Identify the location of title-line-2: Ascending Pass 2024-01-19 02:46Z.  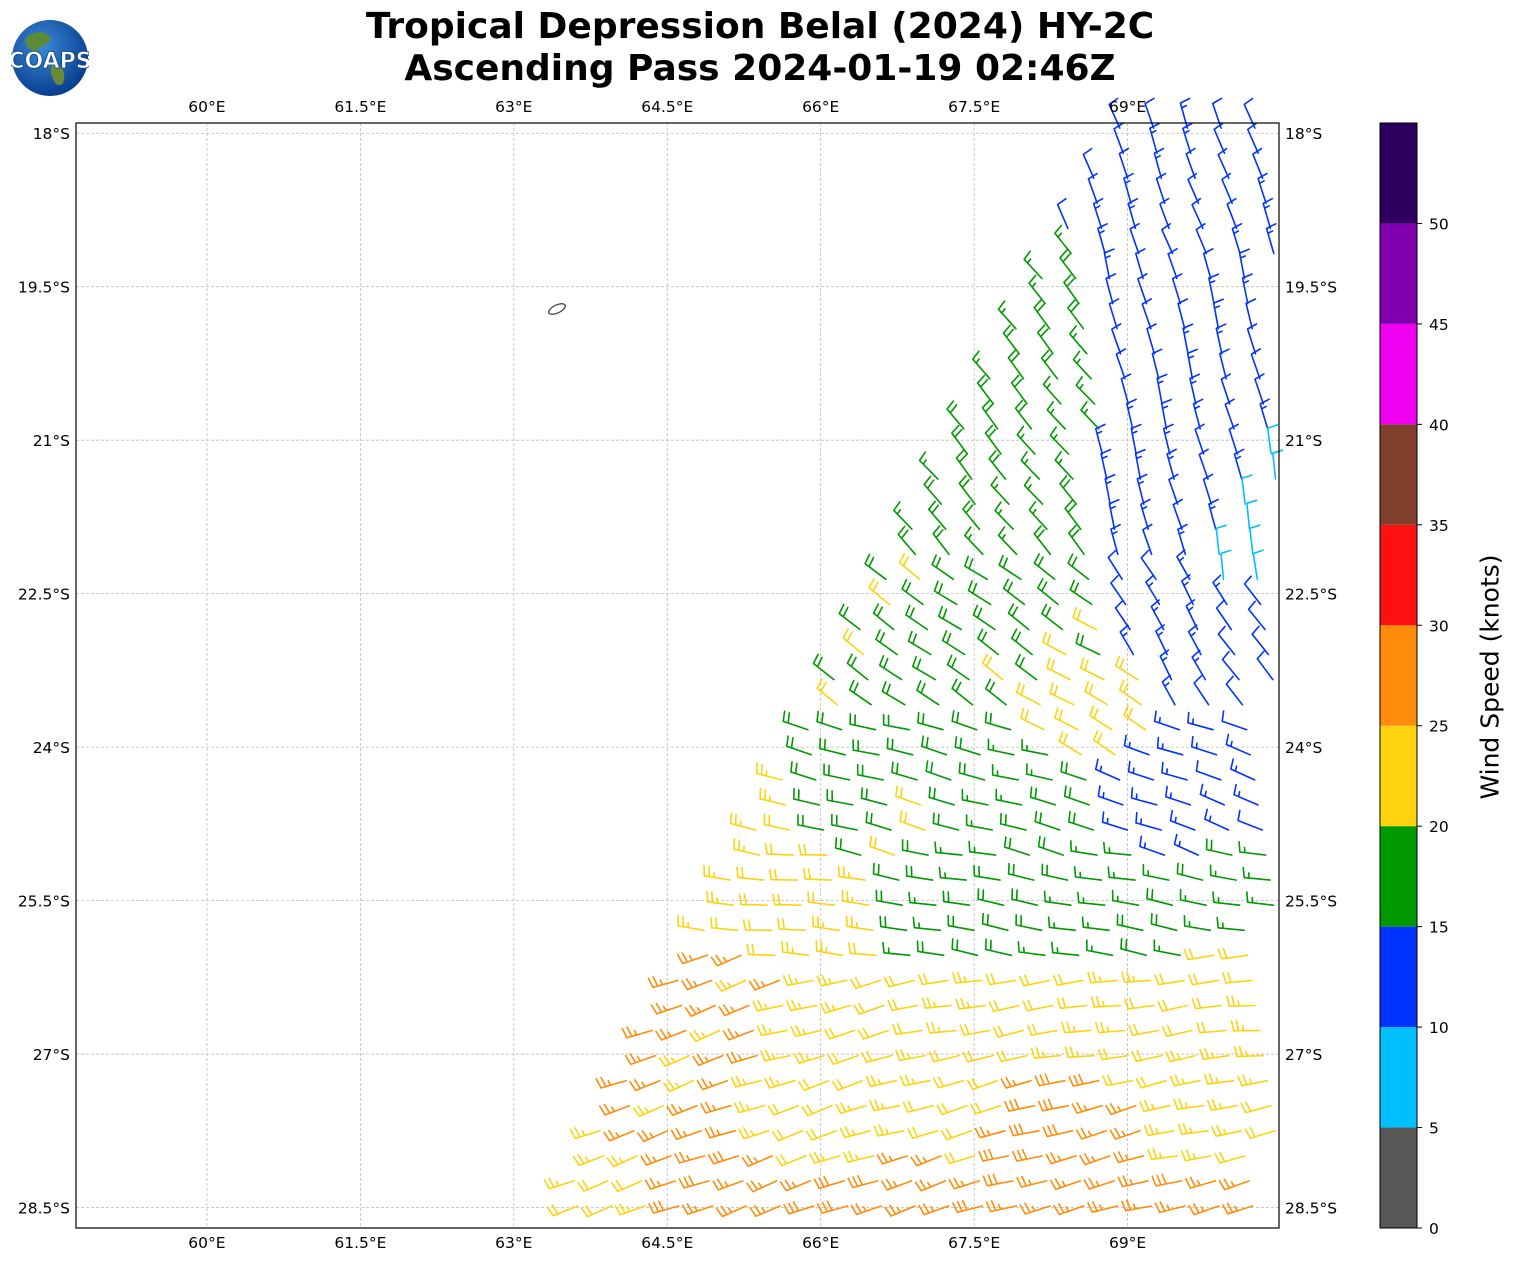
(760, 68).